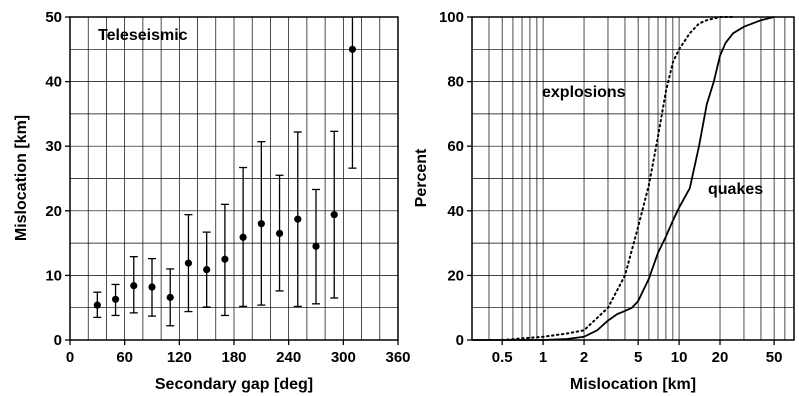 This screenshot has width=799, height=396. Describe the element at coordinates (143, 35) in the screenshot. I see `left-annotation: Teleseismic` at that location.